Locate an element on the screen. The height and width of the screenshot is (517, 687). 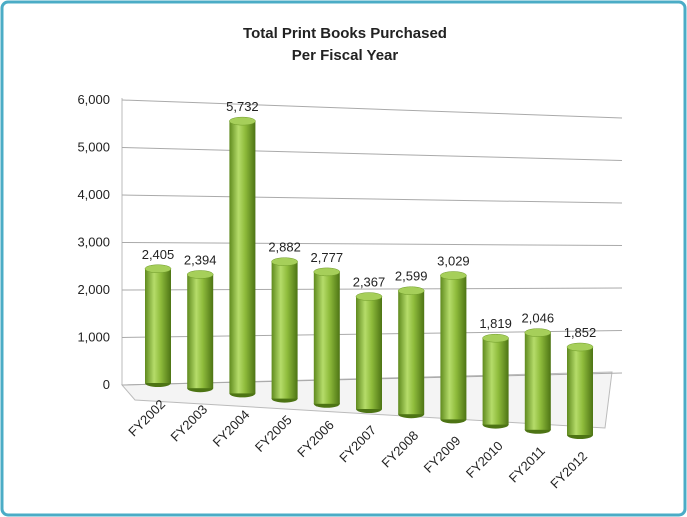
chart-title: Total Print Books Purchased is located at coordinates (345, 33).